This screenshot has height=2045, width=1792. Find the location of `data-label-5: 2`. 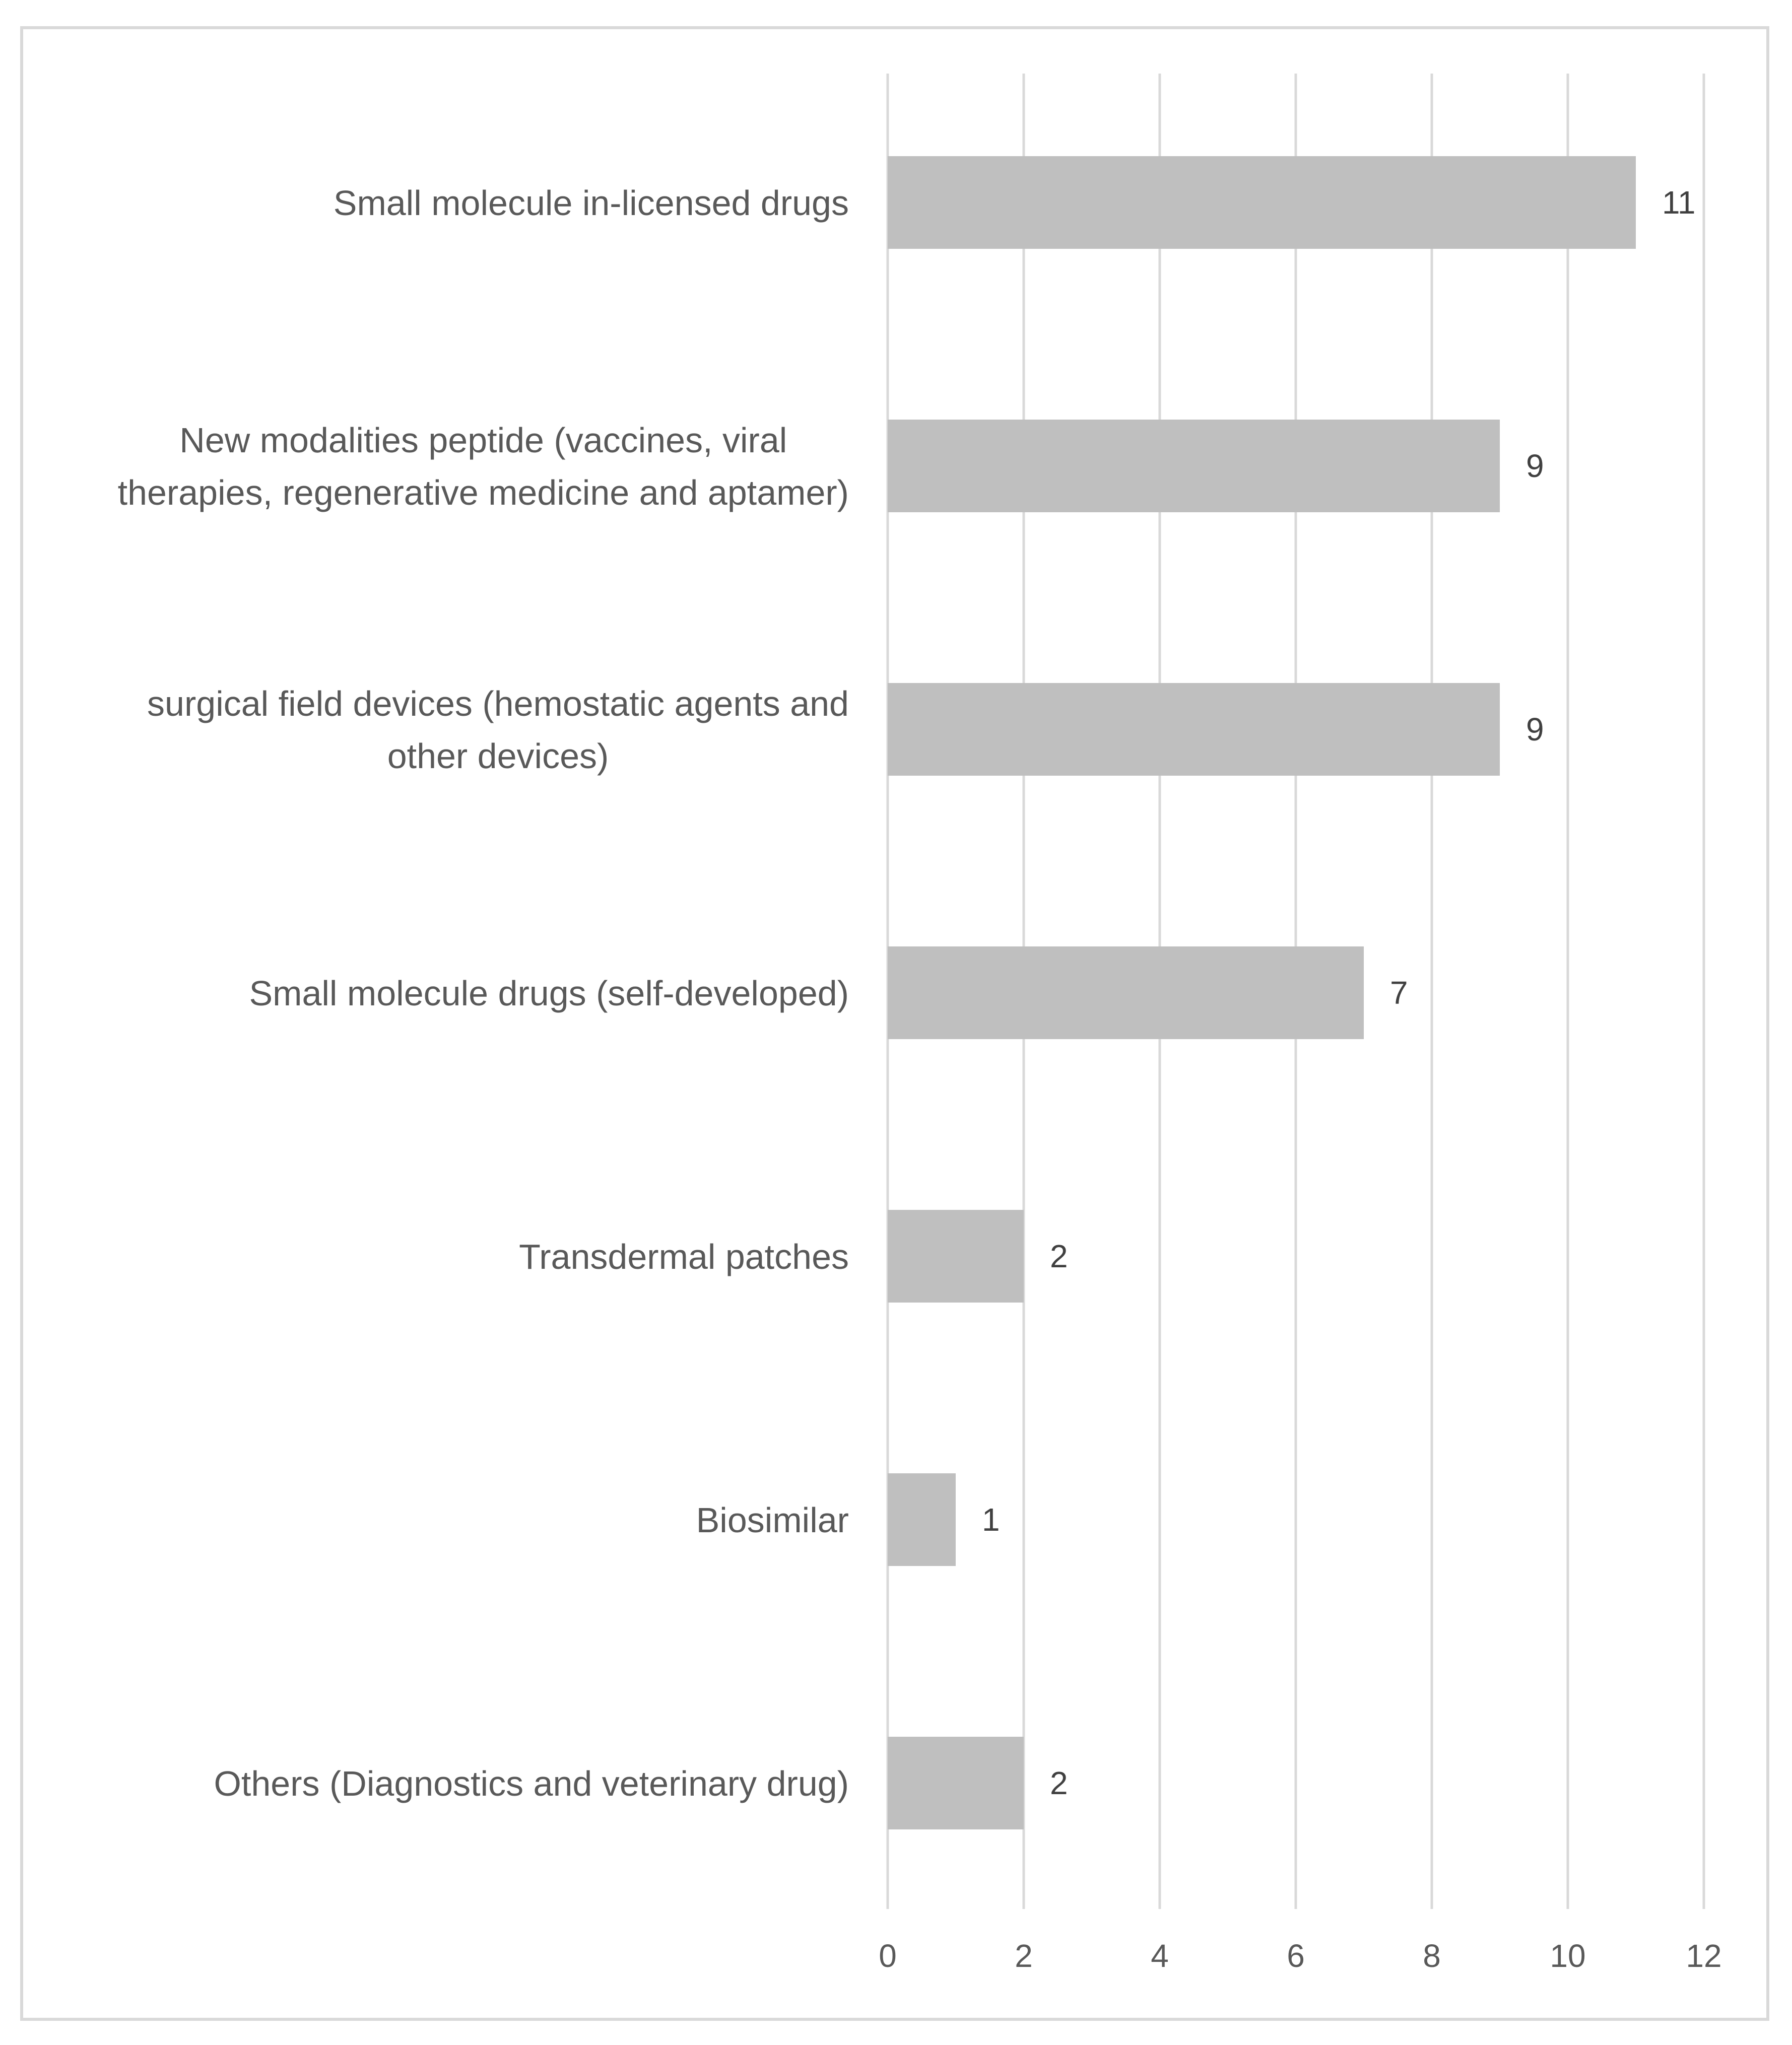

data-label-5: 2 is located at coordinates (1059, 1256).